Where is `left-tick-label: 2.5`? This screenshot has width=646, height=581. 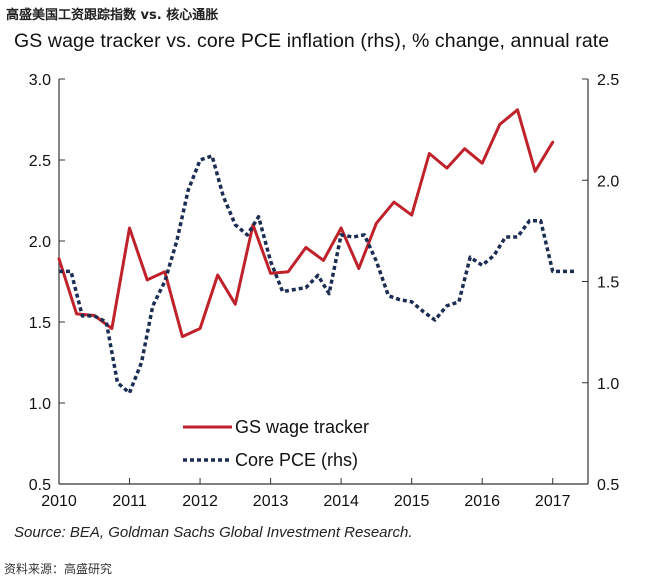 left-tick-label: 2.5 is located at coordinates (40, 161).